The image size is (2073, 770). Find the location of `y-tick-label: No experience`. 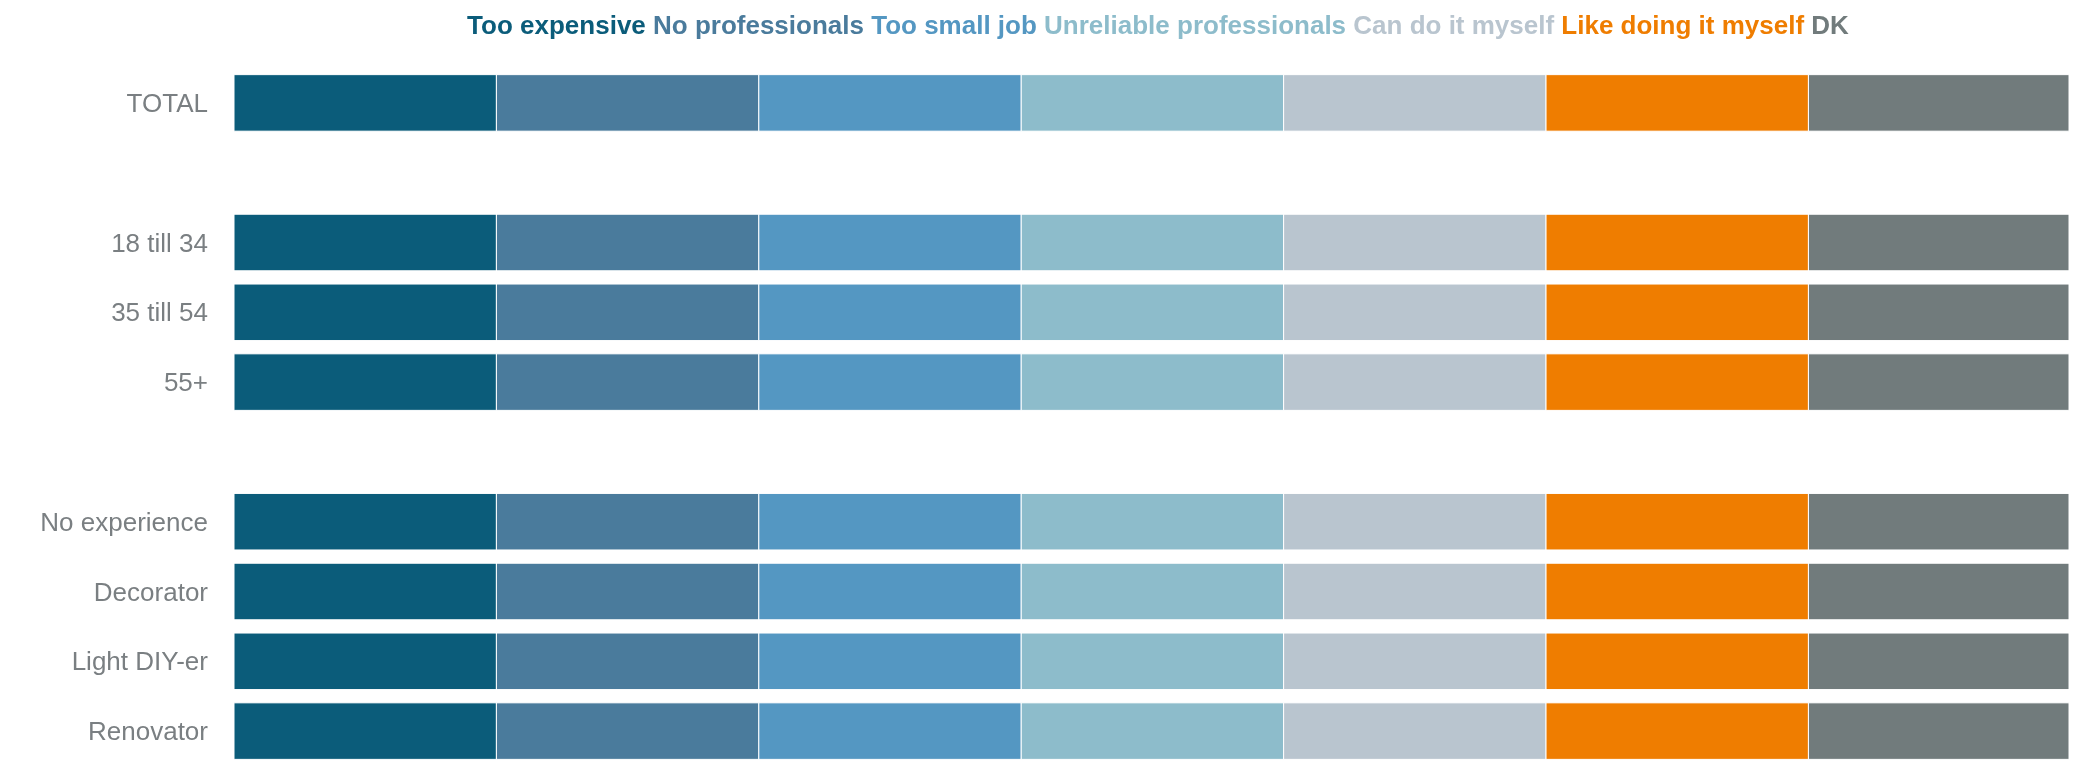

y-tick-label: No experience is located at coordinates (124, 521).